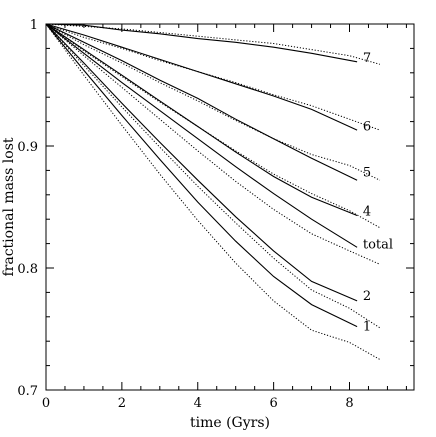 Image resolution: width=436 pixels, height=437 pixels. Describe the element at coordinates (201, 43) in the screenshot. I see `series-line-solid` at that location.